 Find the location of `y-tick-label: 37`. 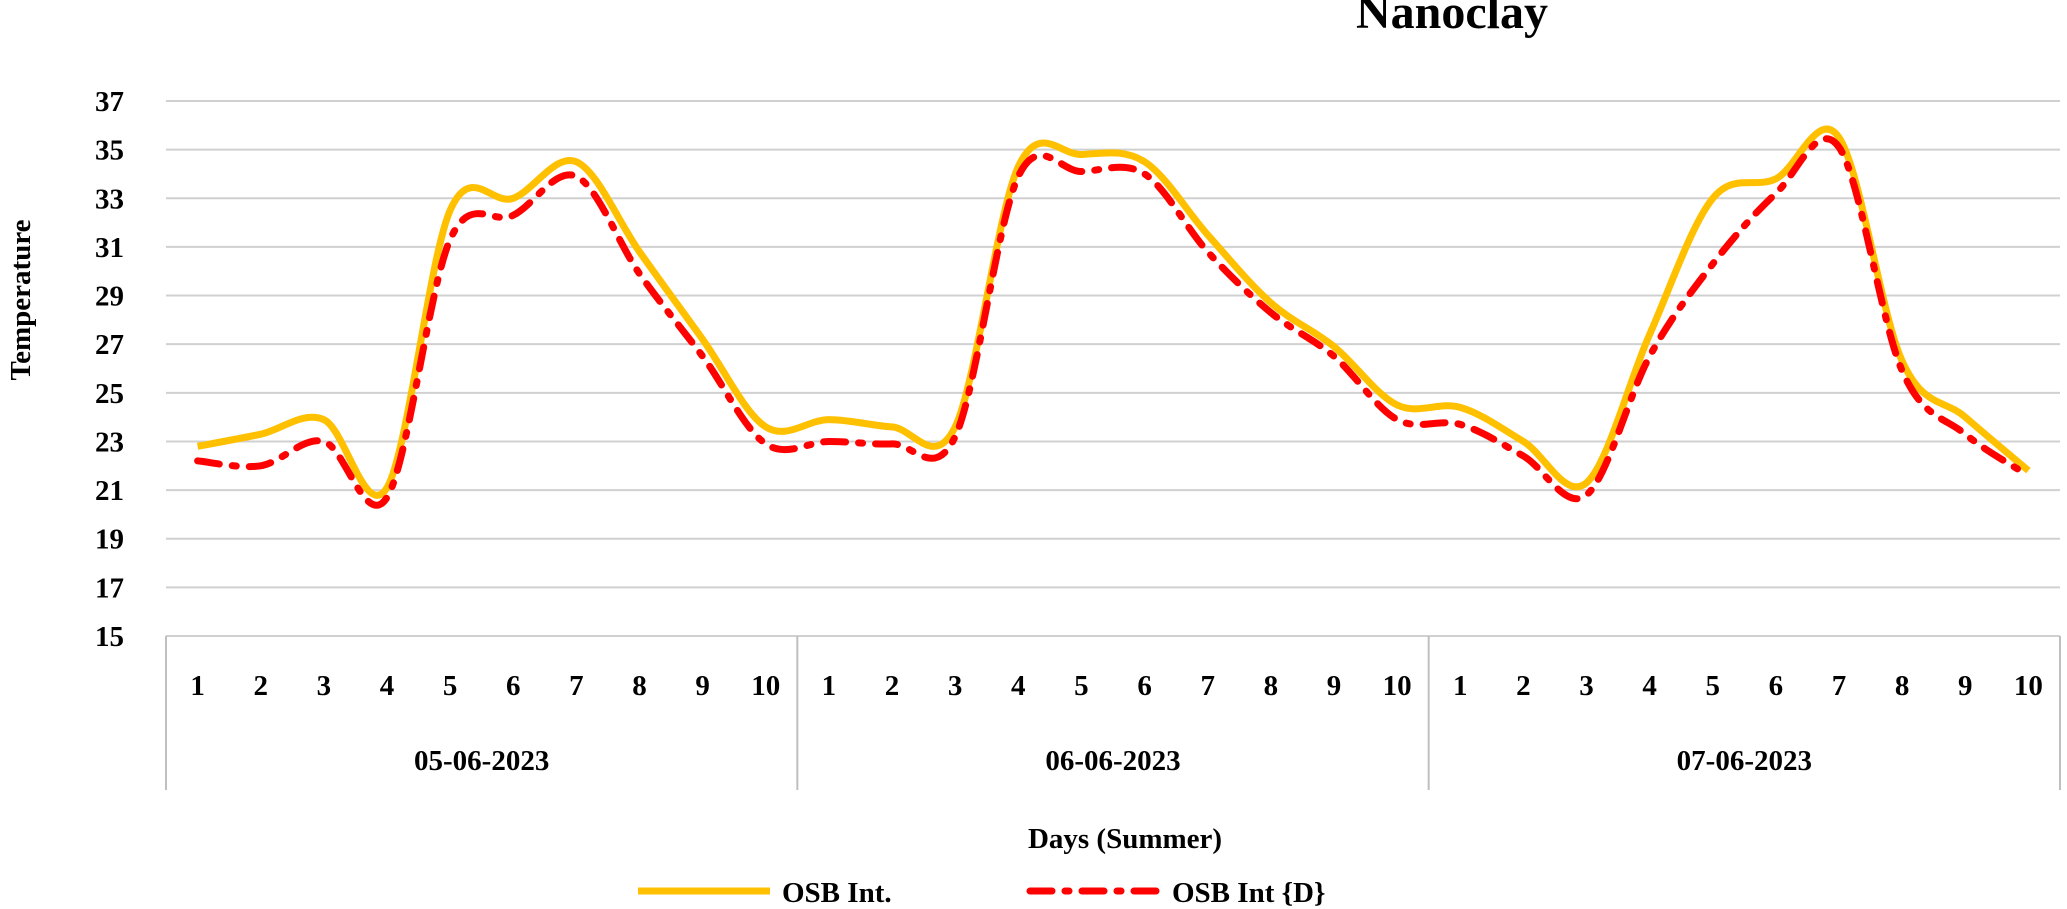

y-tick-label: 37 is located at coordinates (109, 102).